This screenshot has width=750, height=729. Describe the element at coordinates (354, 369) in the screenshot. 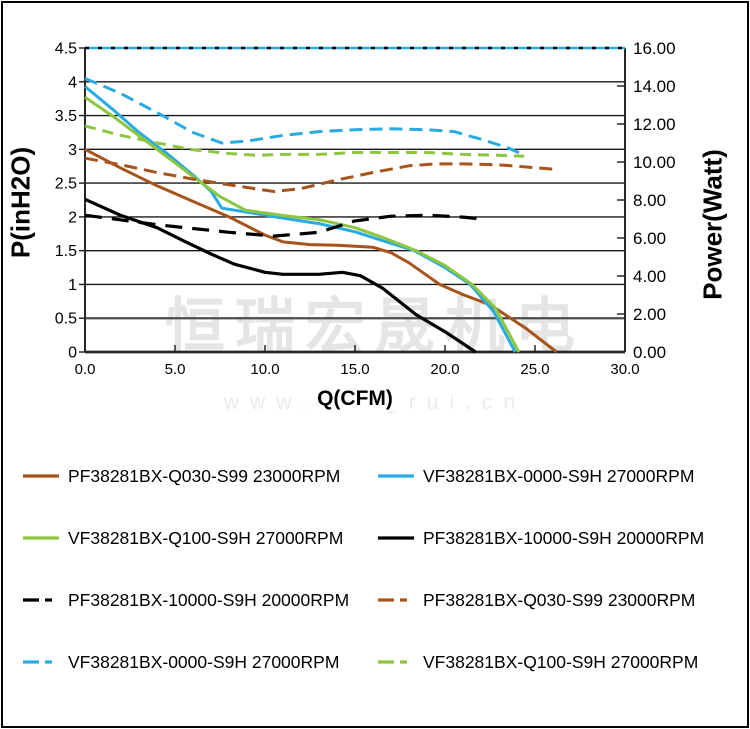

I see `x-tick-label: 15.0` at that location.